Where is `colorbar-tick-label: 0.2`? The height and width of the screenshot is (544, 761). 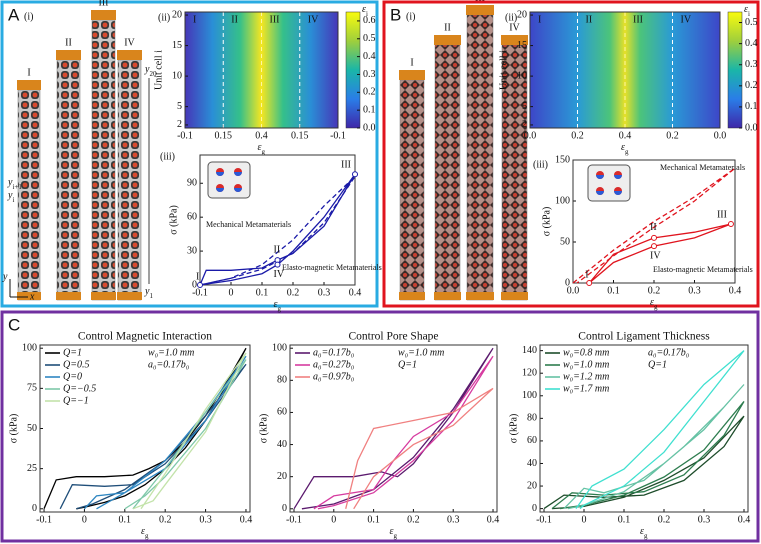 colorbar-tick-label: 0.2 is located at coordinates (751, 85).